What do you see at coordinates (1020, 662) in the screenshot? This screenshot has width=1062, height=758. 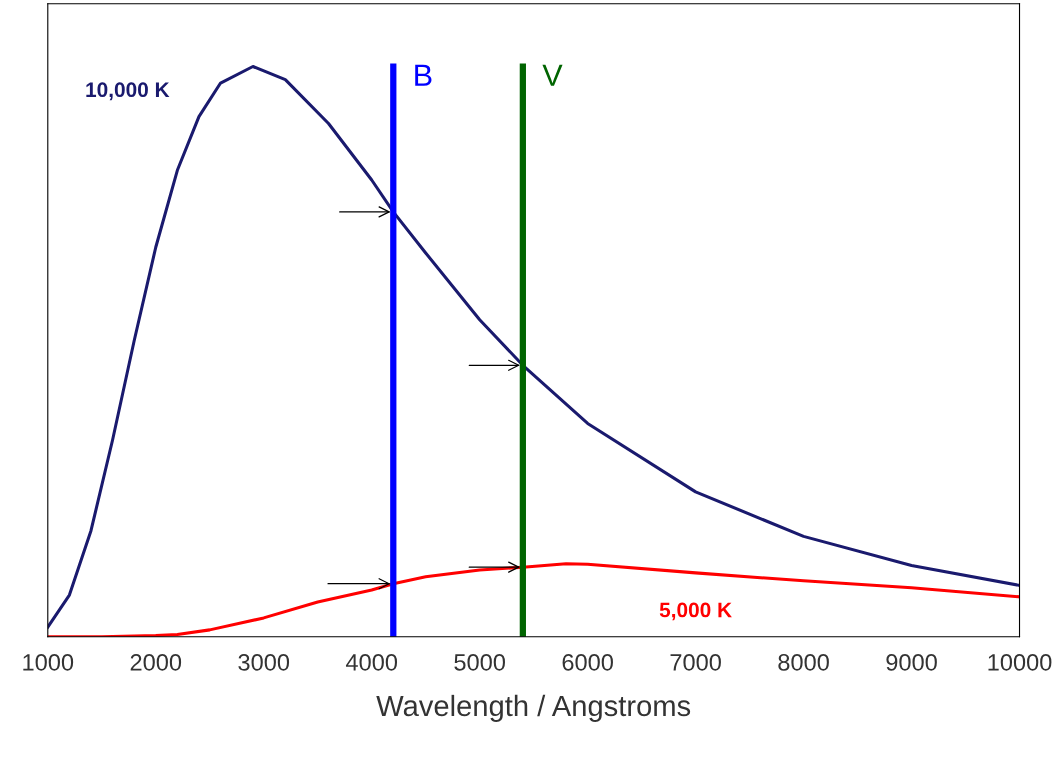 I see `x-tick-label: 10000` at bounding box center [1020, 662].